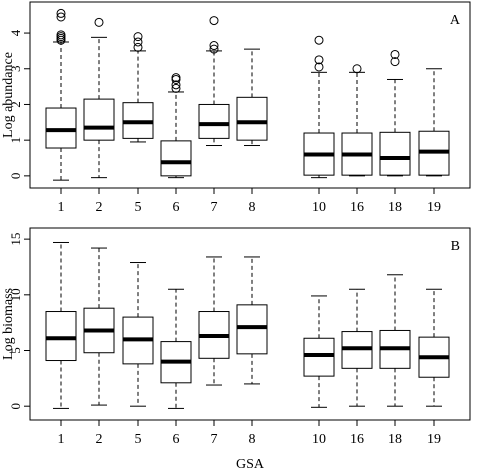  Describe the element at coordinates (15, 239) in the screenshot. I see `y-tick-label: 15` at that location.